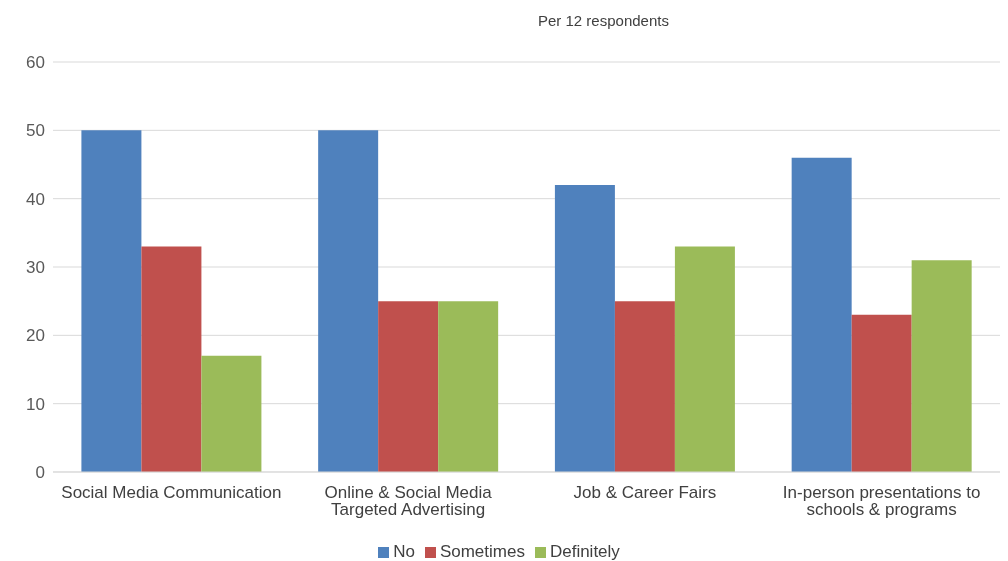 This screenshot has width=1008, height=561. Describe the element at coordinates (35, 63) in the screenshot. I see `y-tick-label: 60` at that location.